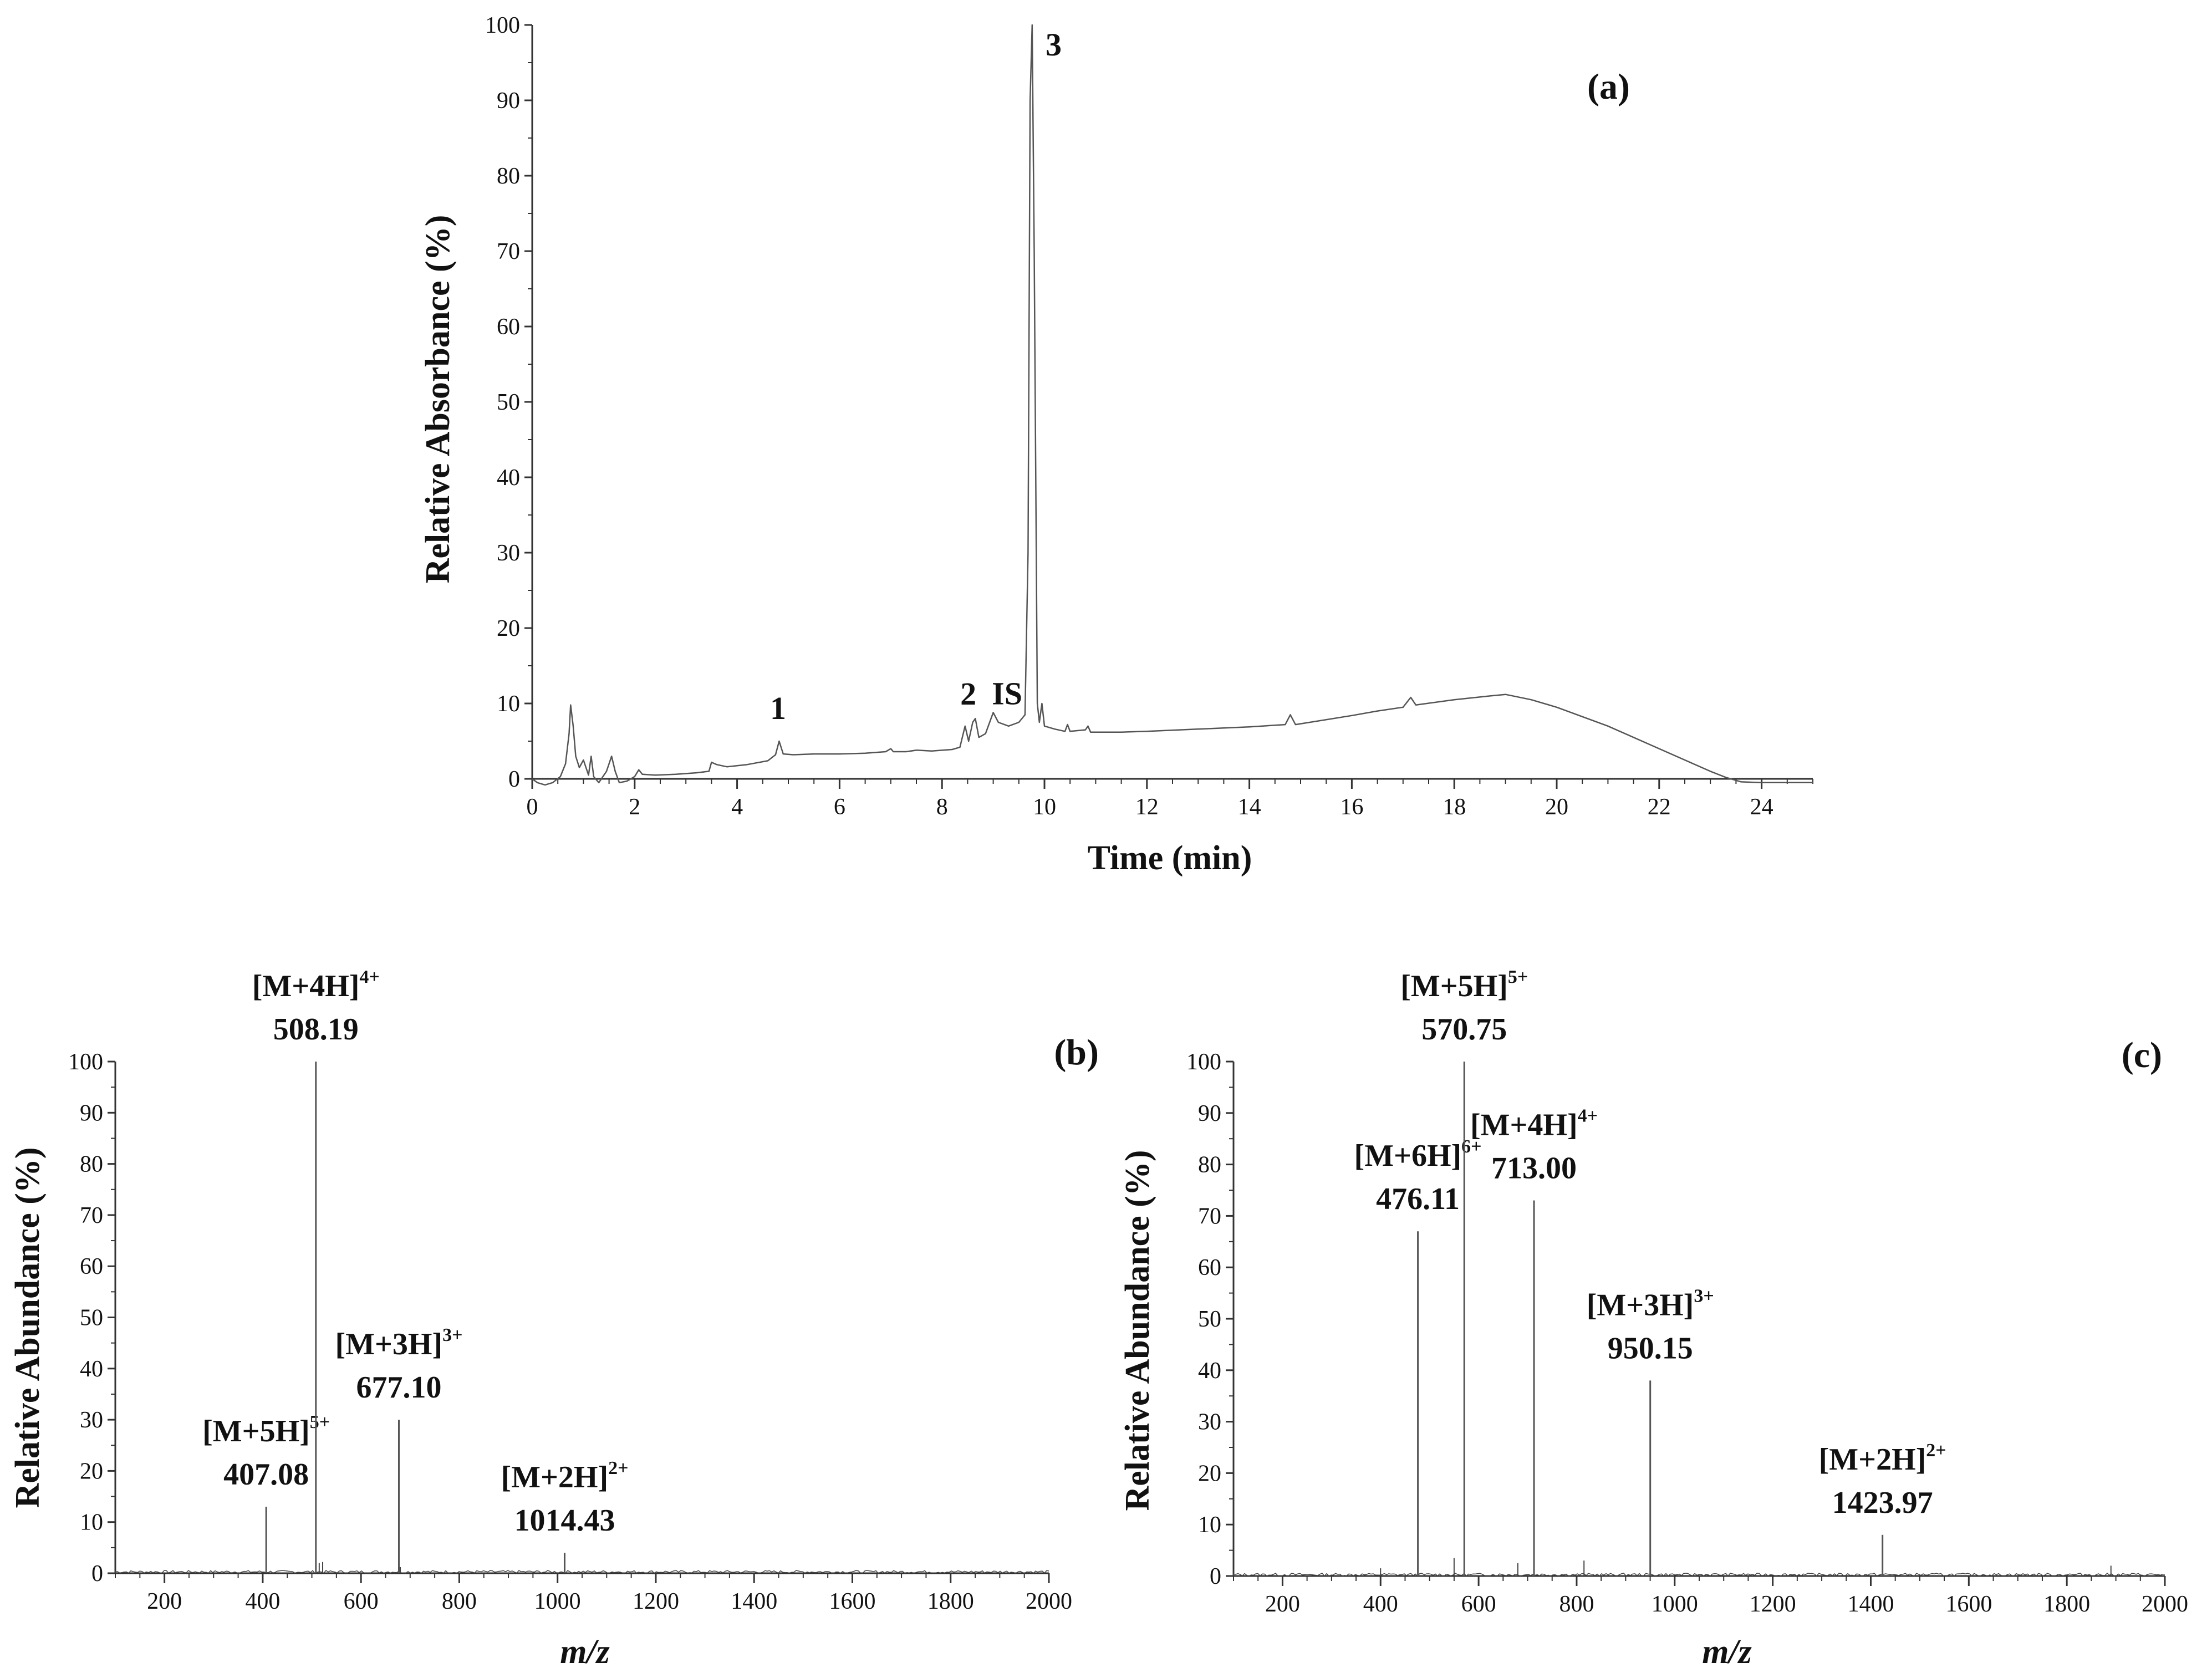 This screenshot has width=2212, height=1678. Describe the element at coordinates (1454, 807) in the screenshot. I see `x-tick-label: 18` at that location.